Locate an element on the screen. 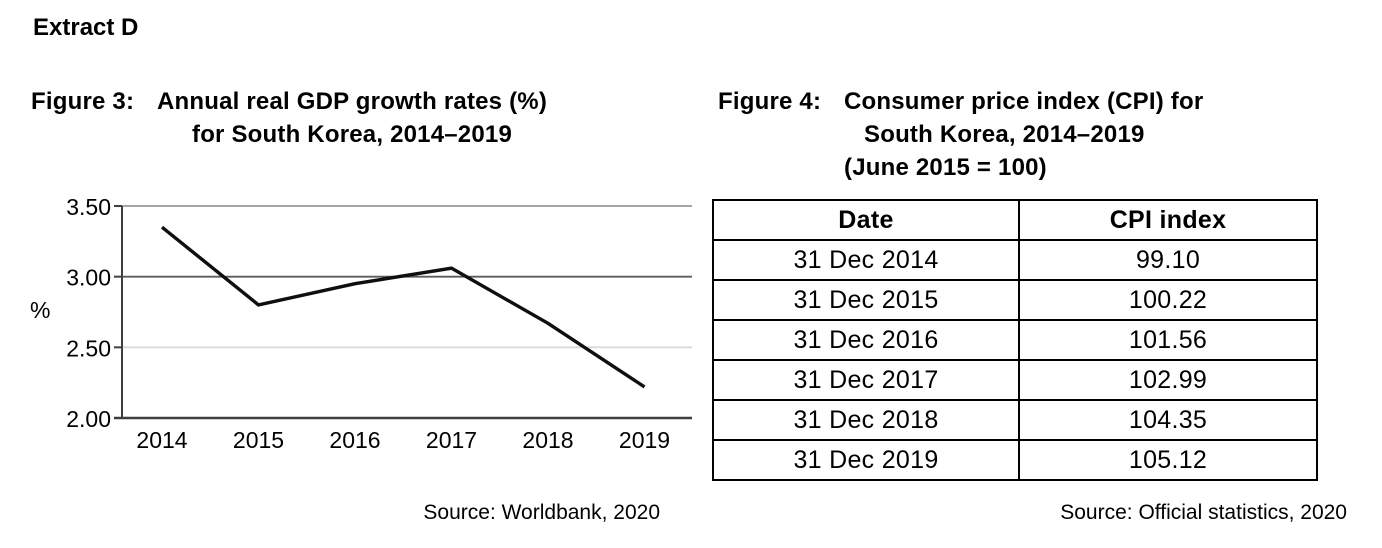  extract-title: Extract D is located at coordinates (86, 27).